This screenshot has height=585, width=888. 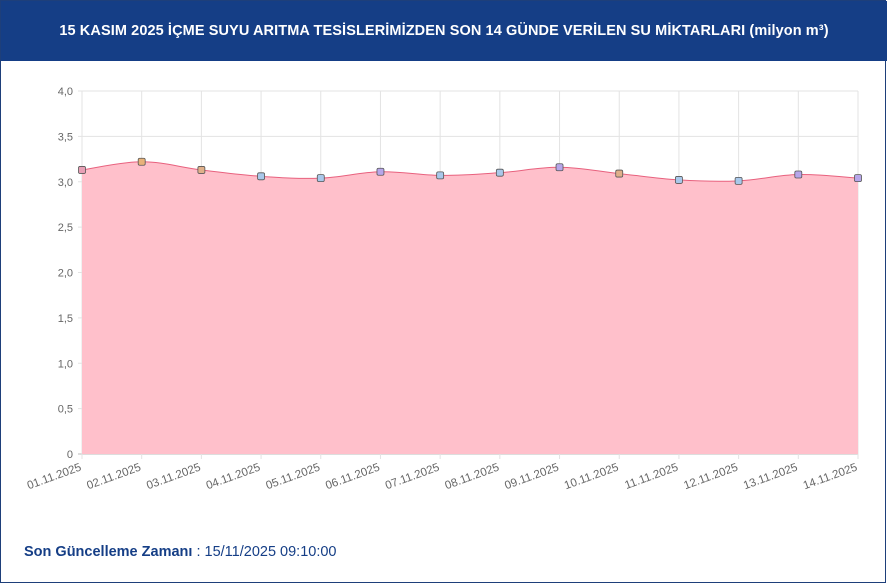 I want to click on x-tick-label: 11.11.2025, so click(x=651, y=477).